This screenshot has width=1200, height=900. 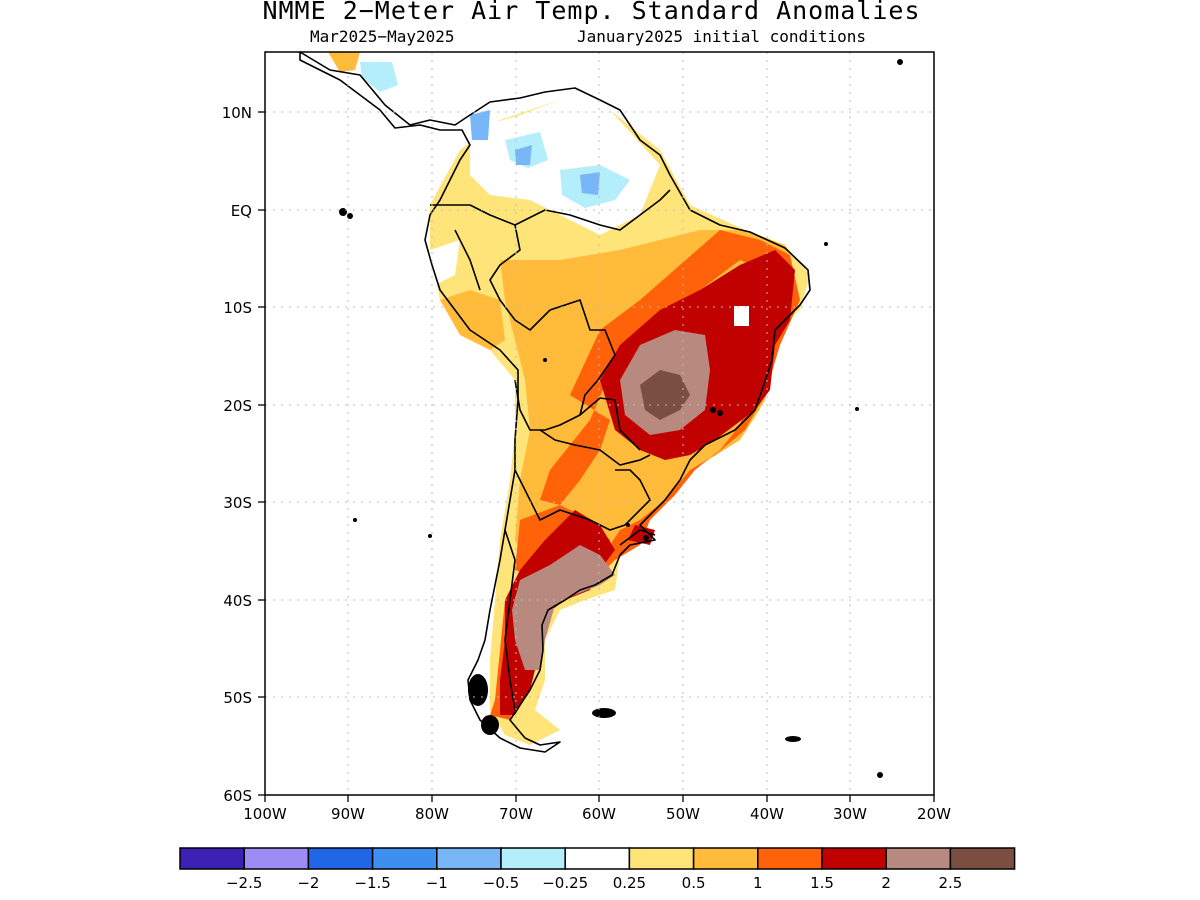 What do you see at coordinates (629, 883) in the screenshot?
I see `colorbar-label: 0.25` at bounding box center [629, 883].